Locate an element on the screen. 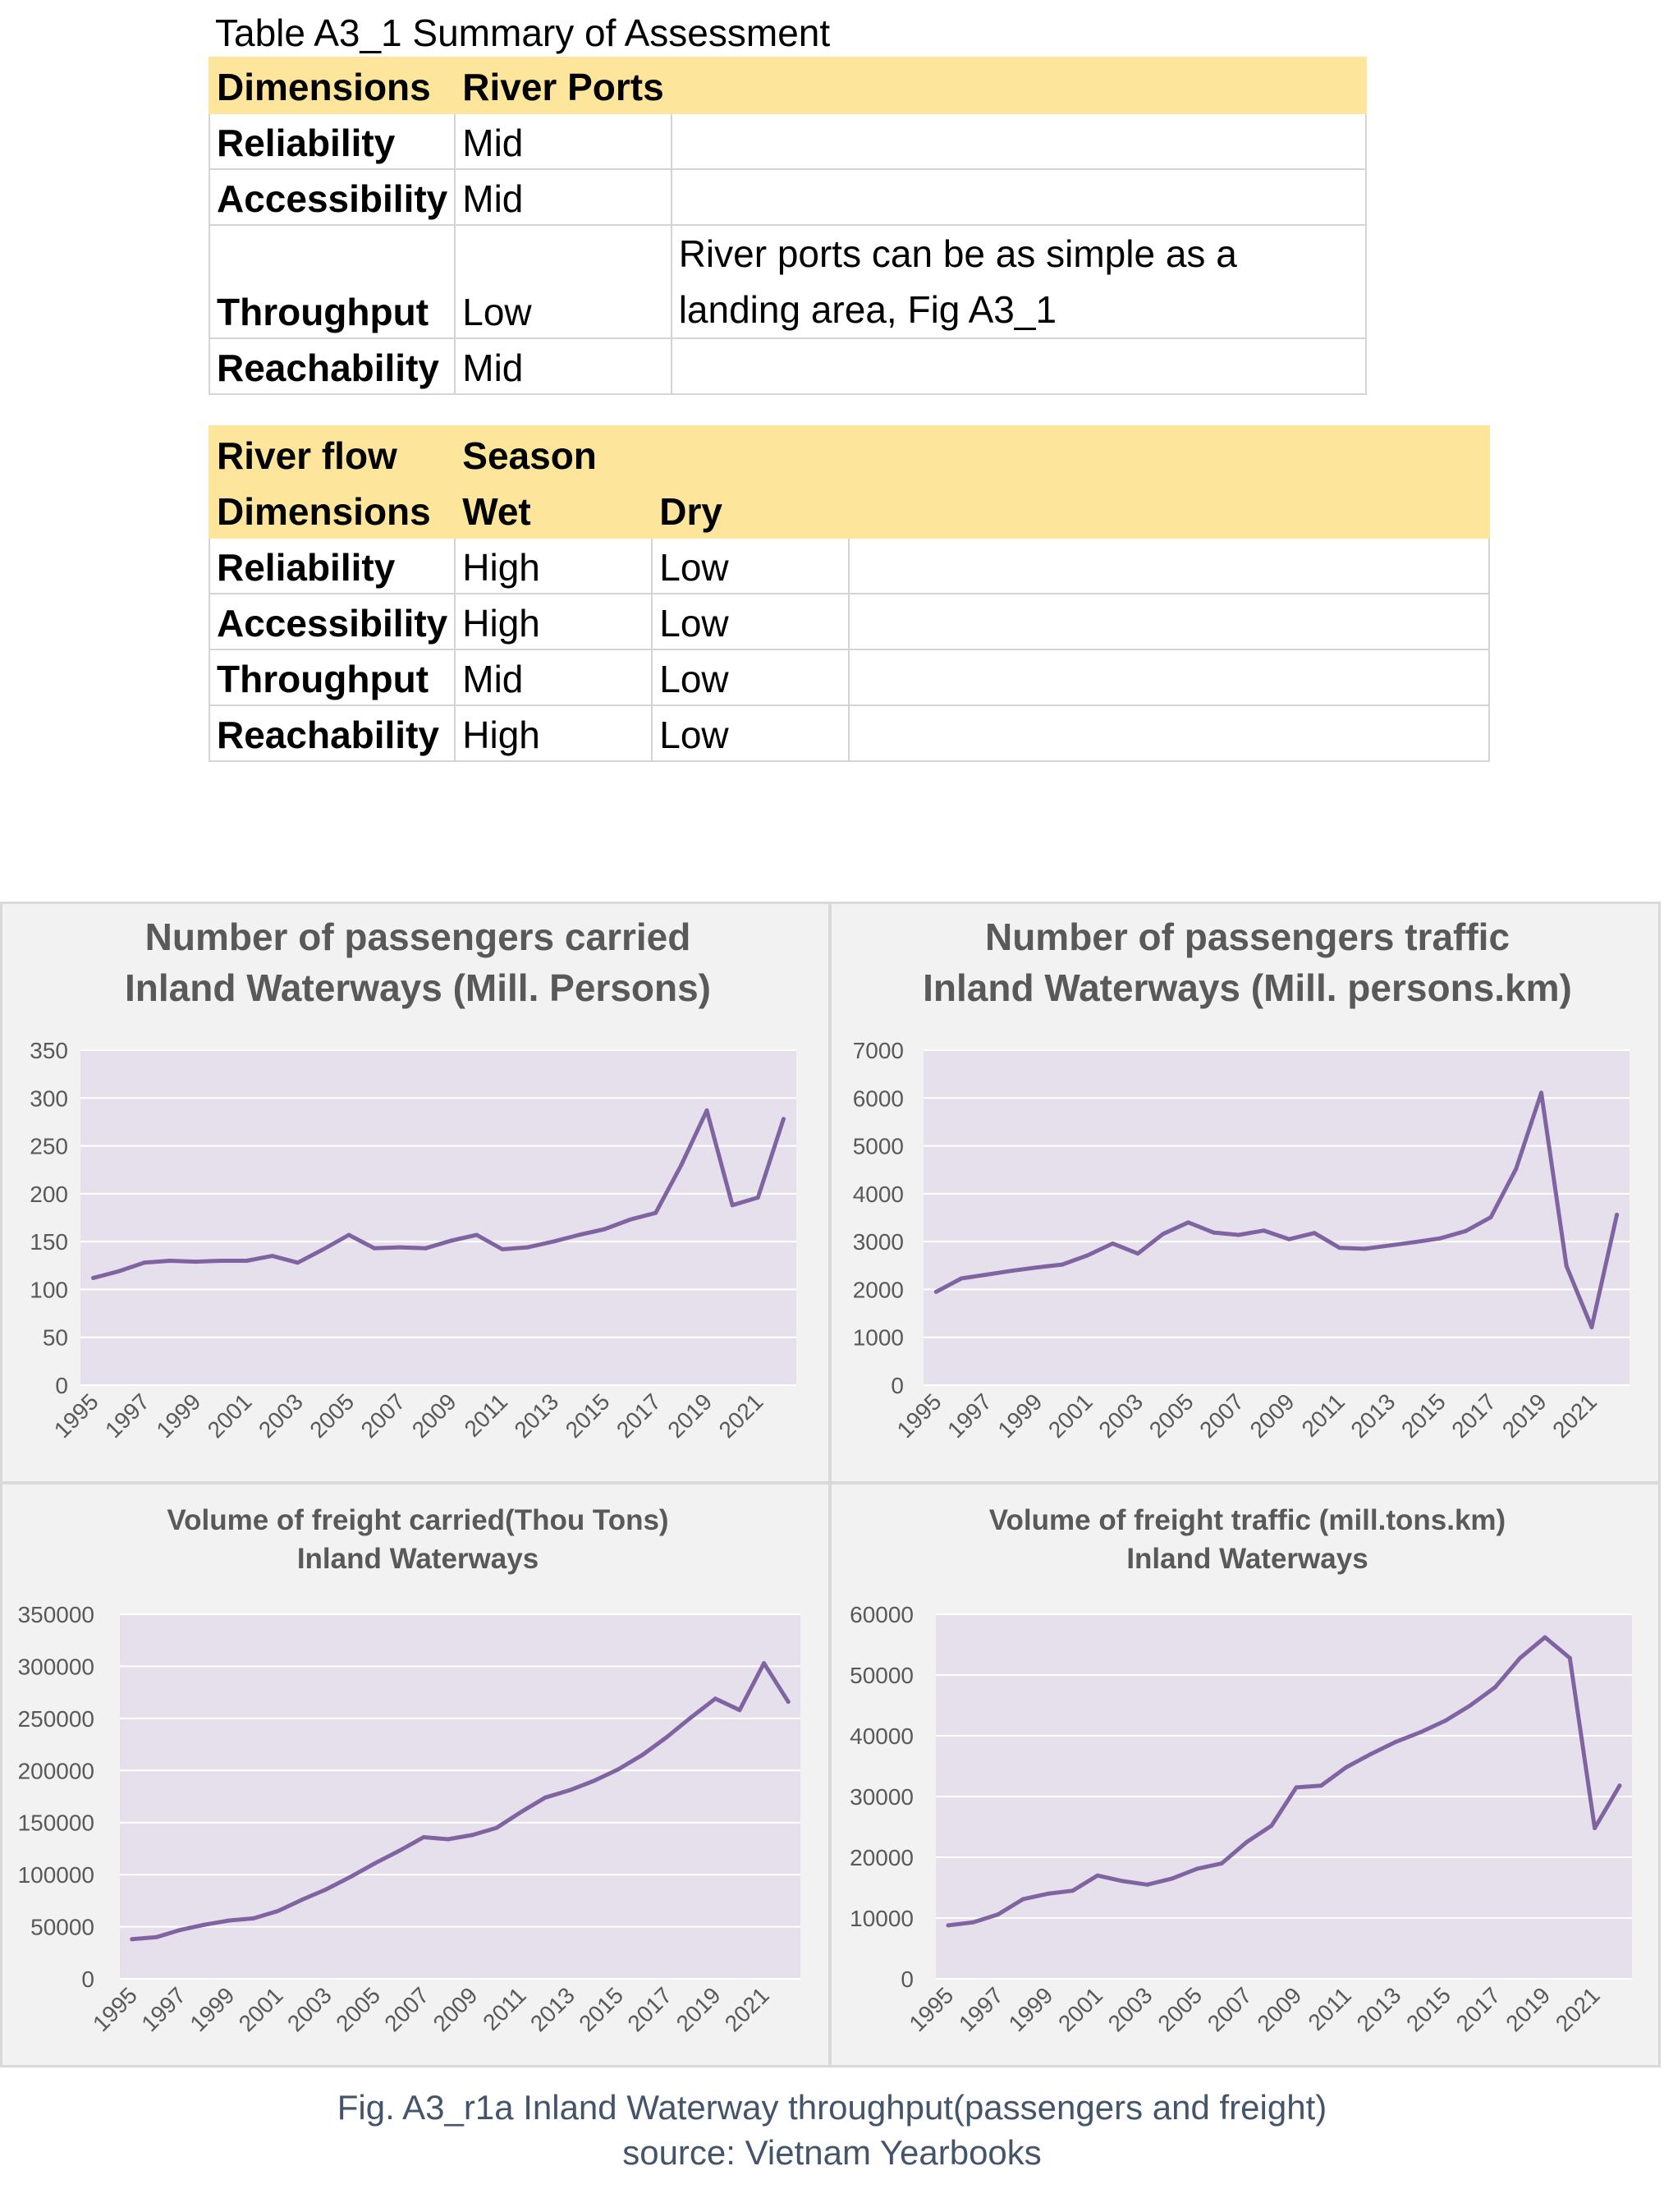 The image size is (1664, 2212). y-tick-label: 250000 is located at coordinates (56, 1719).